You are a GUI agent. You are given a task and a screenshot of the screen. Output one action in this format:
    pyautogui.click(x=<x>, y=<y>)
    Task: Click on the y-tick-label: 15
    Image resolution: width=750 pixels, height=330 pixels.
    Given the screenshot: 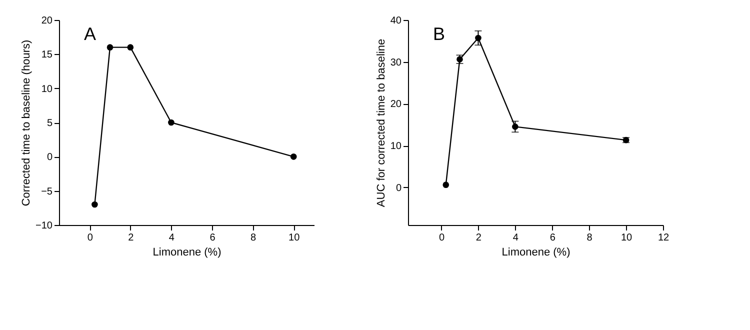 What is the action you would take?
    pyautogui.click(x=47, y=55)
    